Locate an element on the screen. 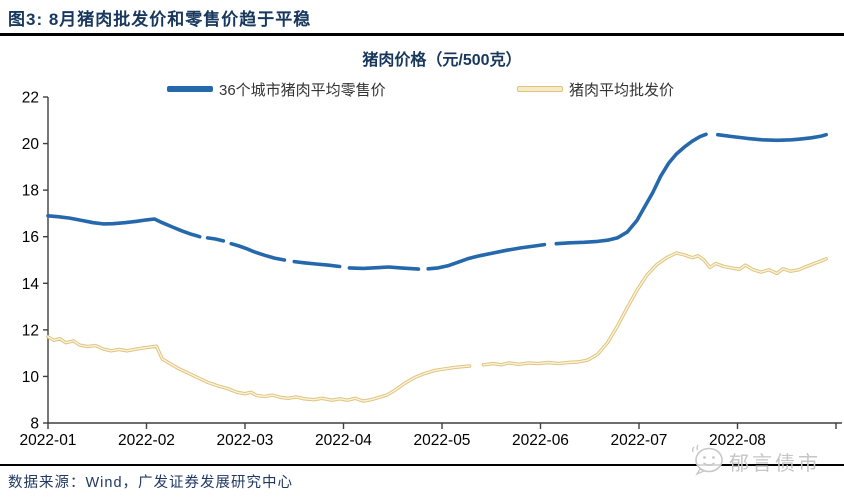  figure-title: 图3: 8月猪肉批发价和零售价趋于平稳 is located at coordinates (160, 19).